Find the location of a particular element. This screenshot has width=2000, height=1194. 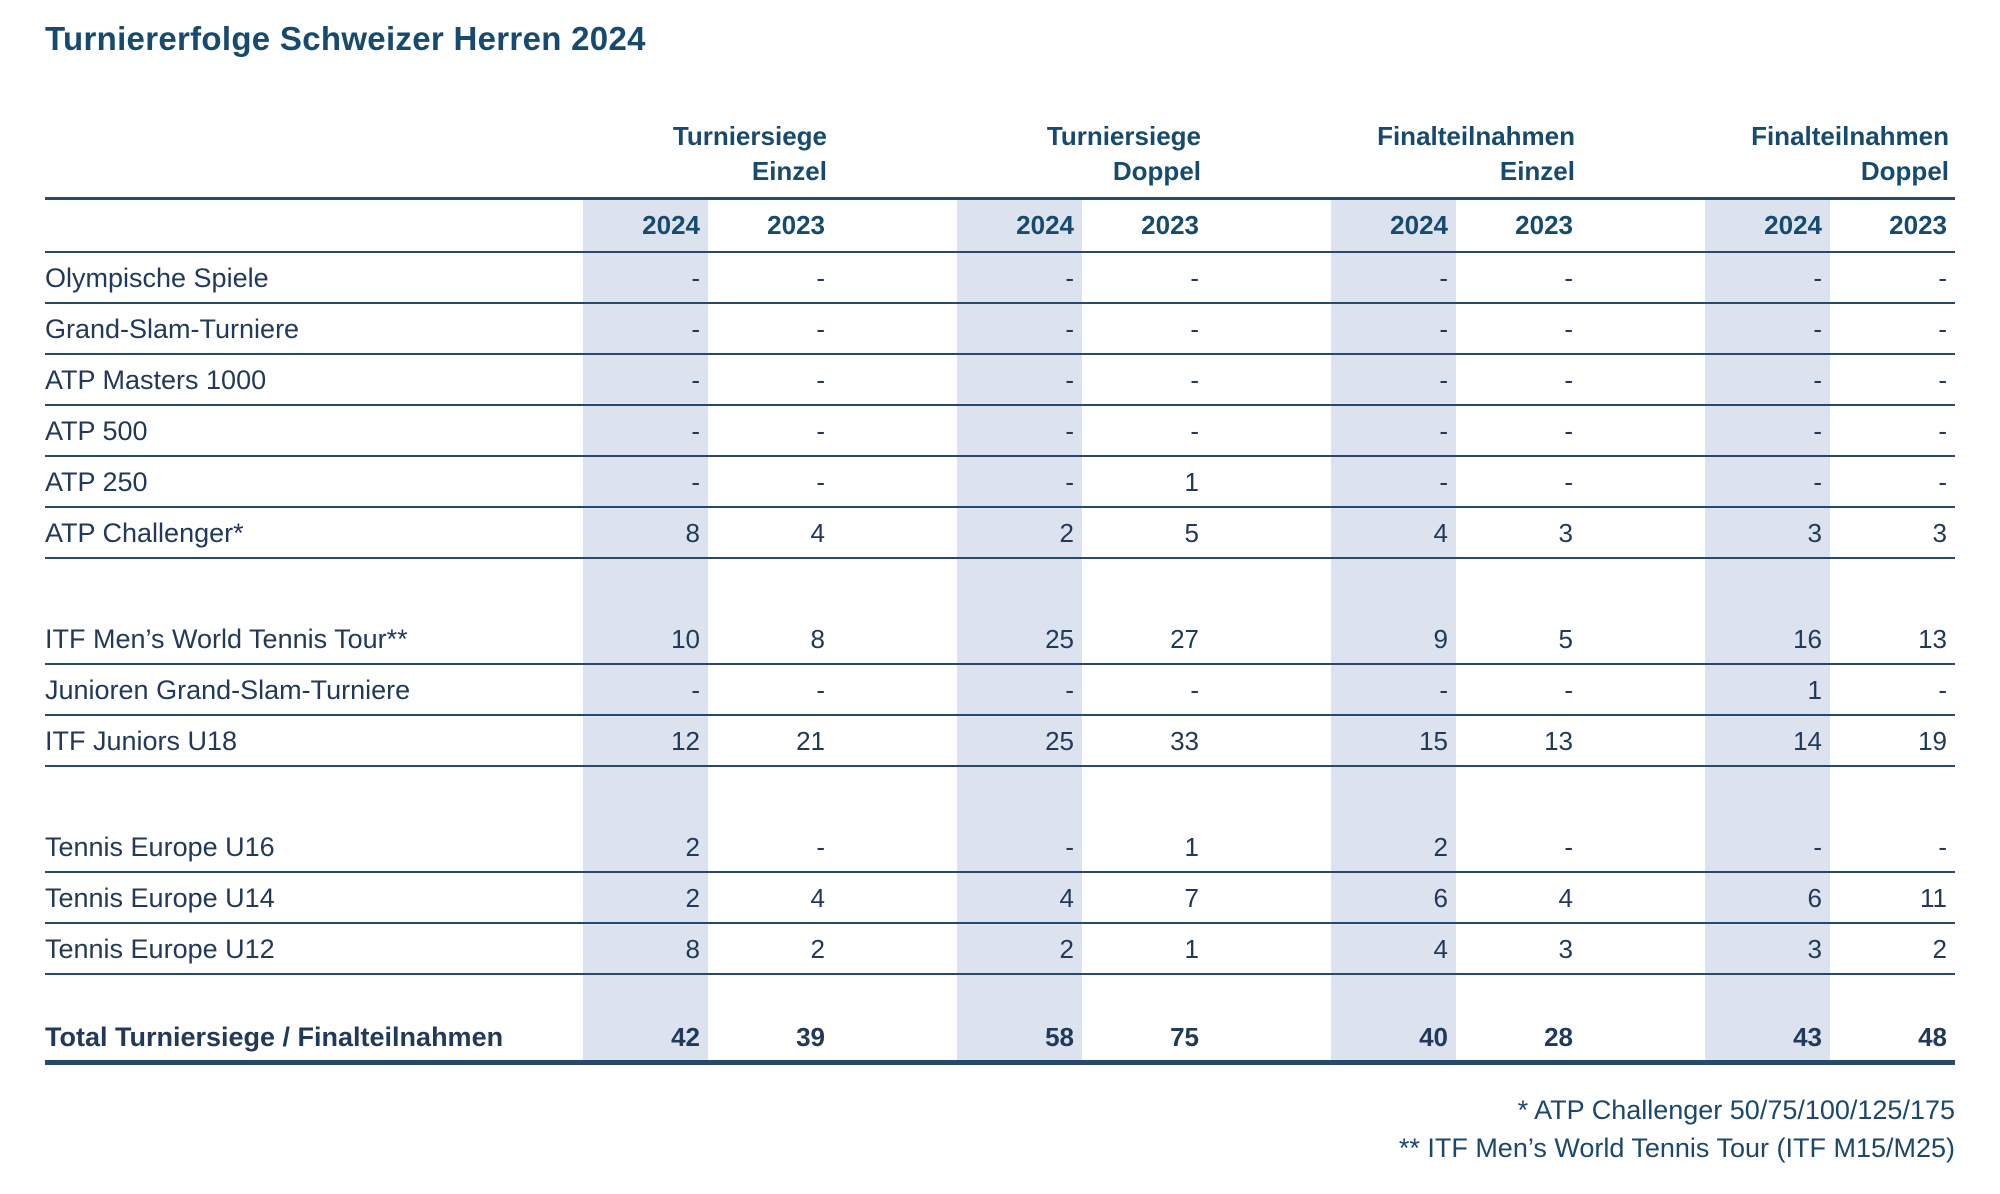

table-row: ATP Masters 1000 - - - - - - - - is located at coordinates (1000, 380).